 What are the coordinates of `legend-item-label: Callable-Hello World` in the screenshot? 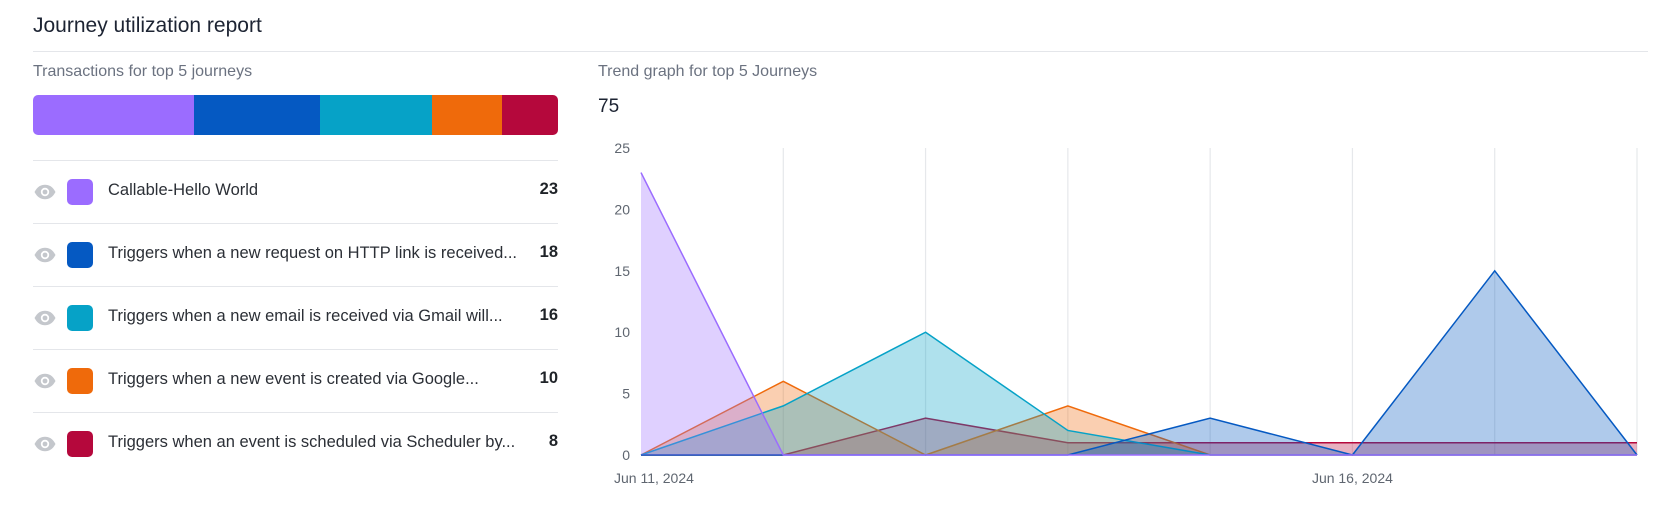 It's located at (183, 190).